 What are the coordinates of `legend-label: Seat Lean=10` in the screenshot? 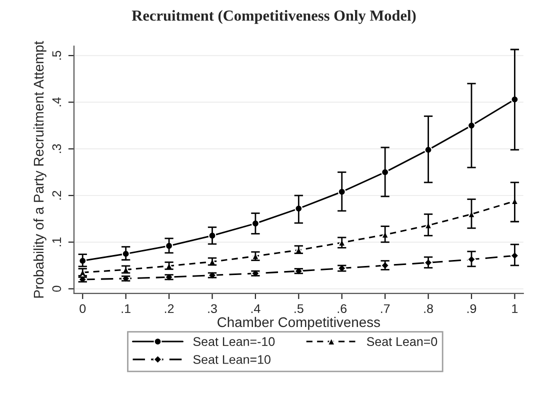 It's located at (231, 359).